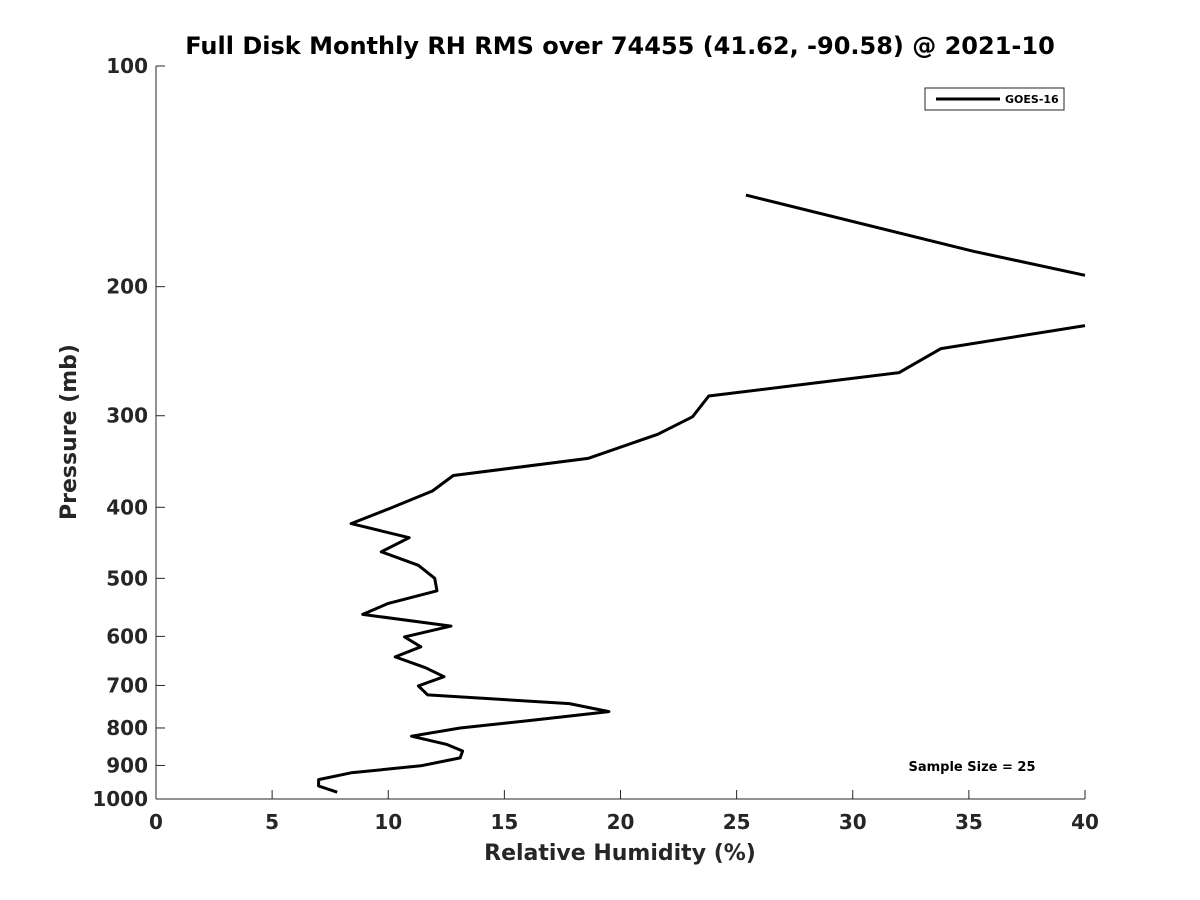  I want to click on y-tick-label: 1000, so click(120, 799).